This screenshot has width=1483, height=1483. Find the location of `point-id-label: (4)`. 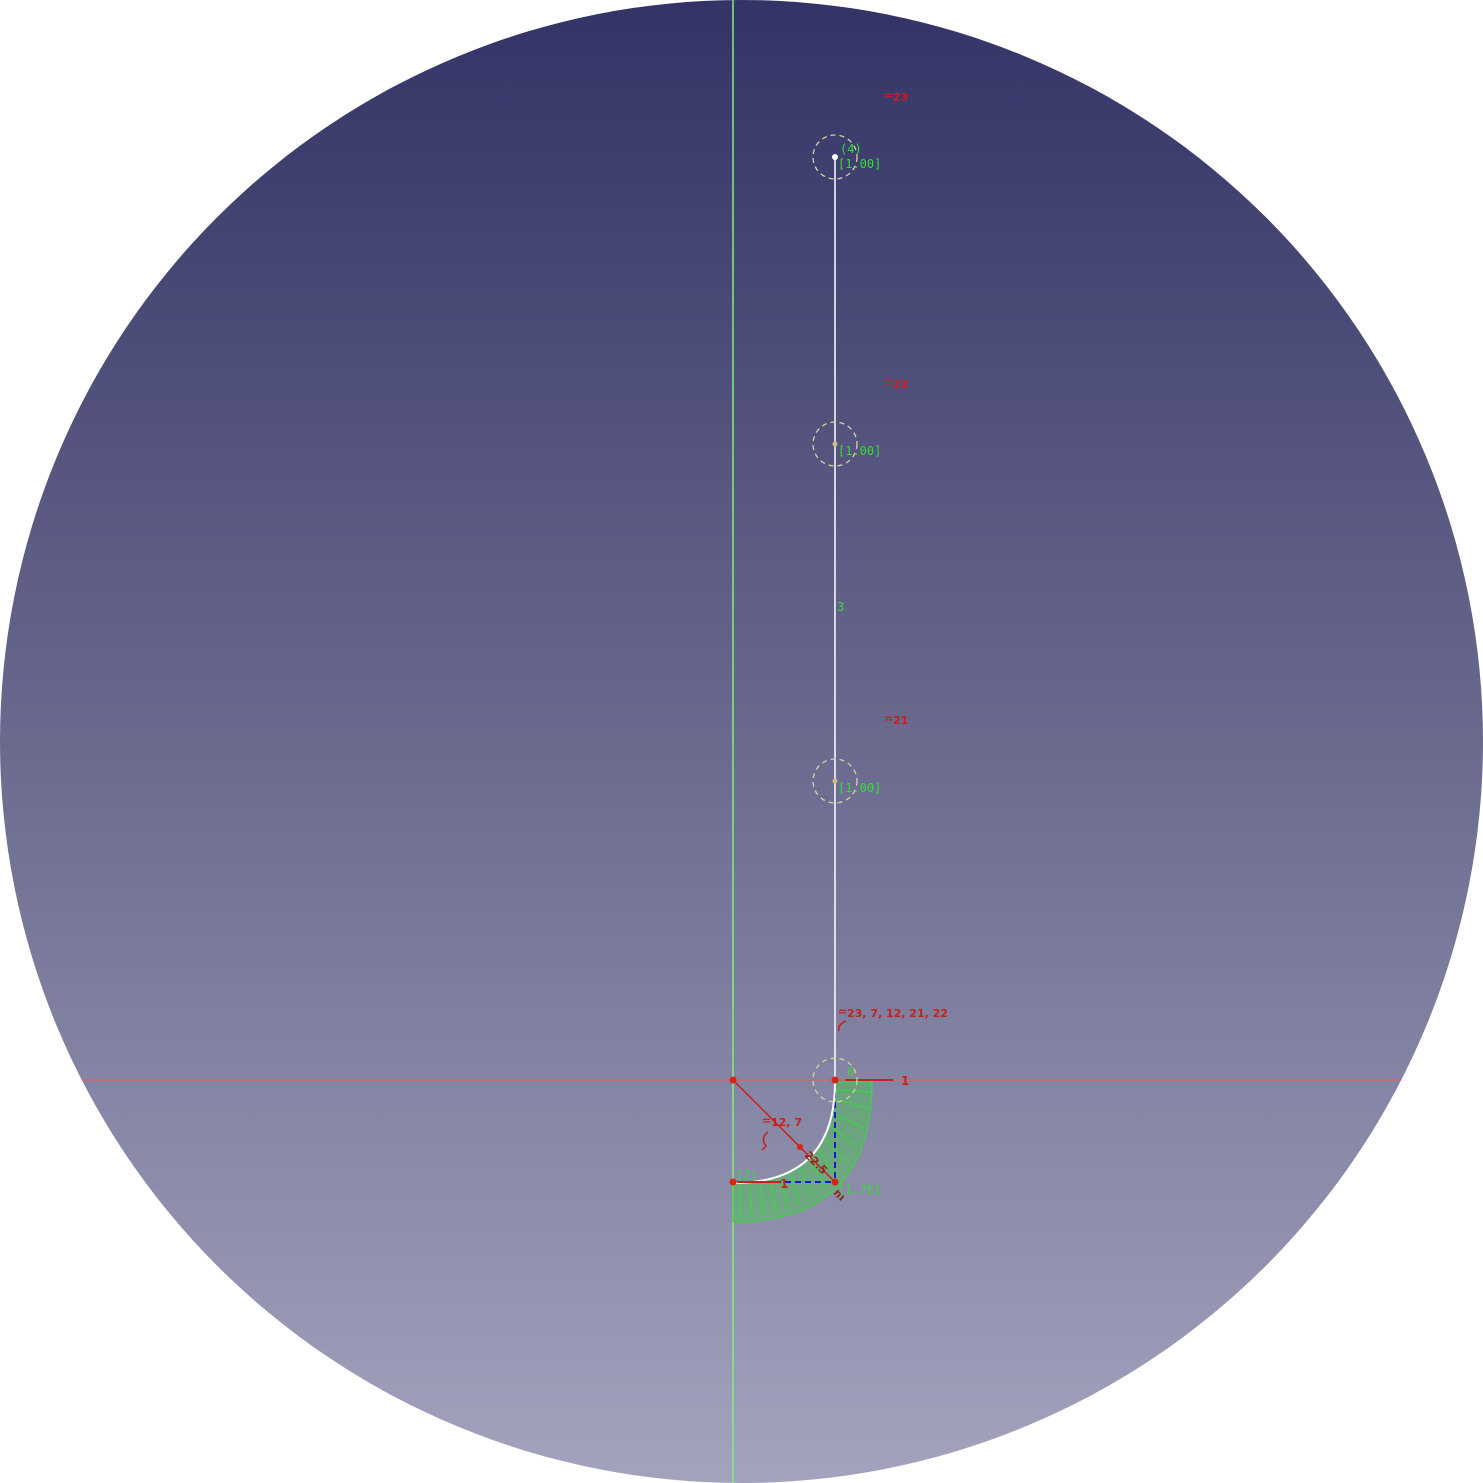

point-id-label: (4) is located at coordinates (851, 149).